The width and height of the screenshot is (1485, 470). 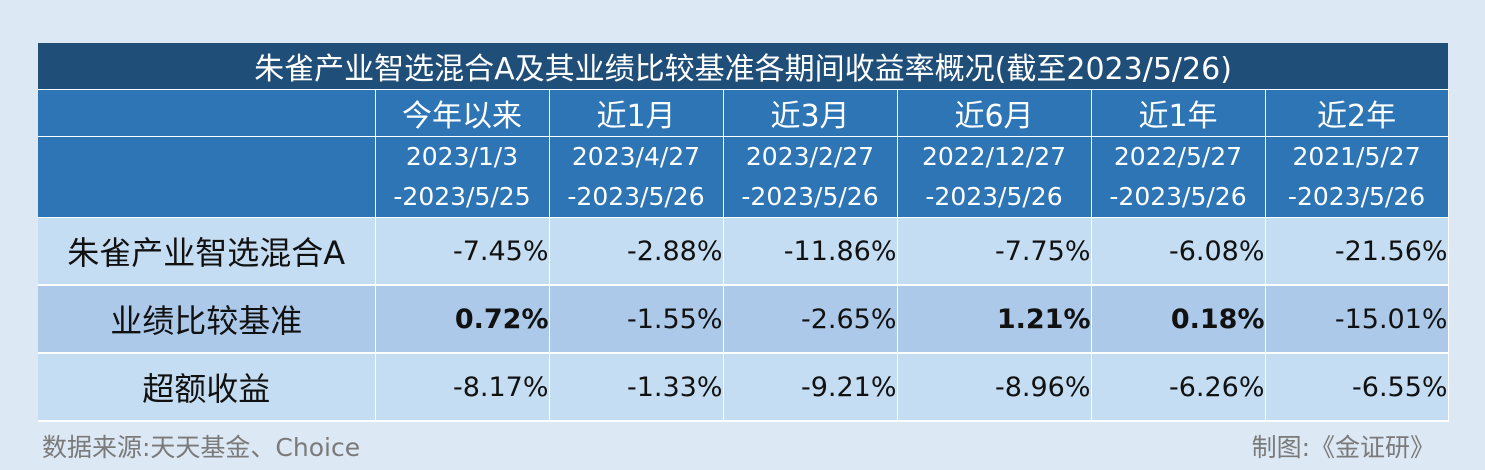 What do you see at coordinates (1356, 156) in the screenshot?
I see `date-range-start: 2021/5/27` at bounding box center [1356, 156].